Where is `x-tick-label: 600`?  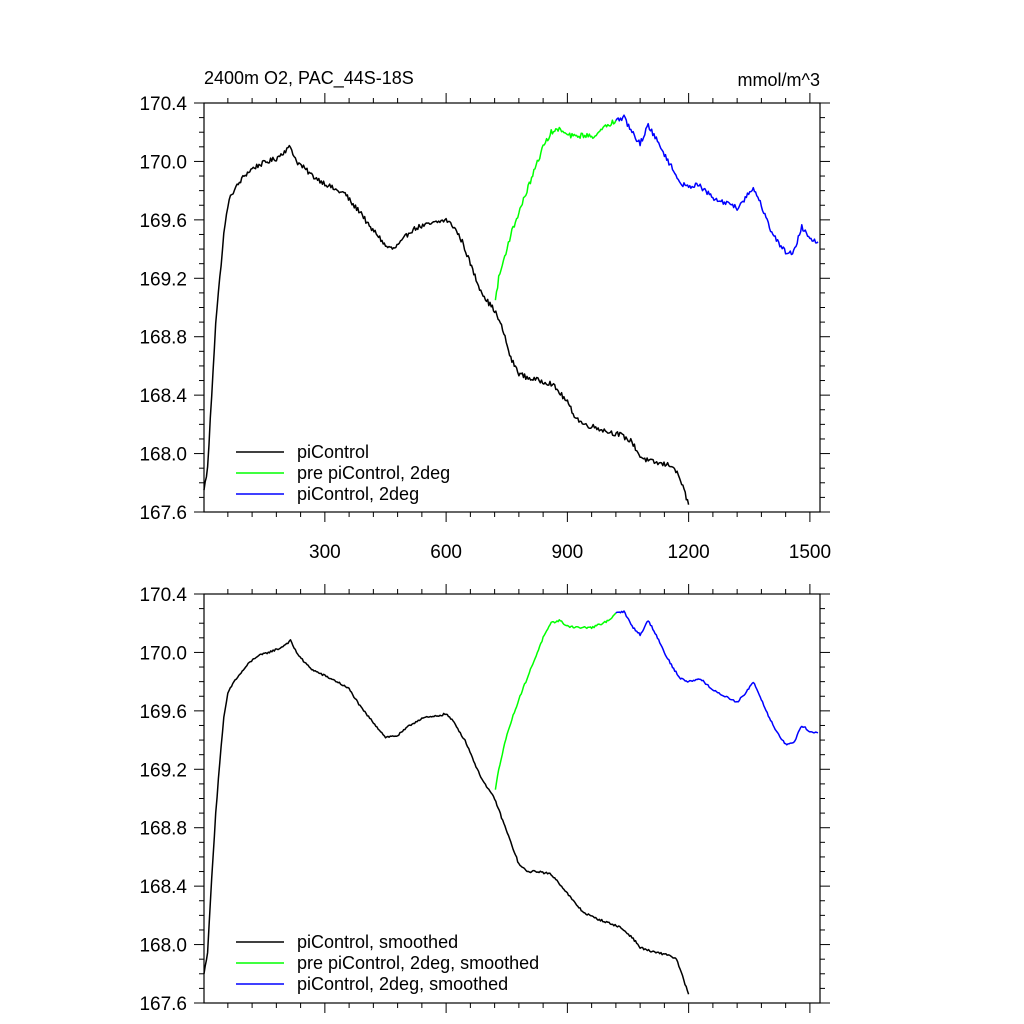 x-tick-label: 600 is located at coordinates (446, 552).